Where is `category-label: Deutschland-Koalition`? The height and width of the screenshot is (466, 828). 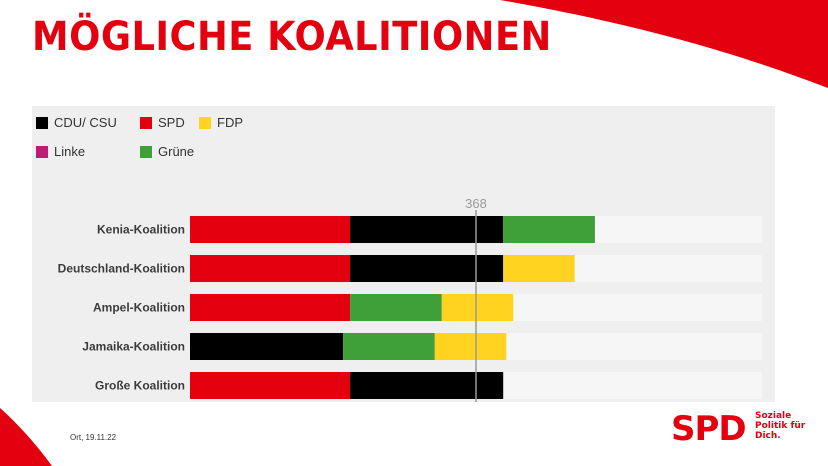 category-label: Deutschland-Koalition is located at coordinates (121, 269).